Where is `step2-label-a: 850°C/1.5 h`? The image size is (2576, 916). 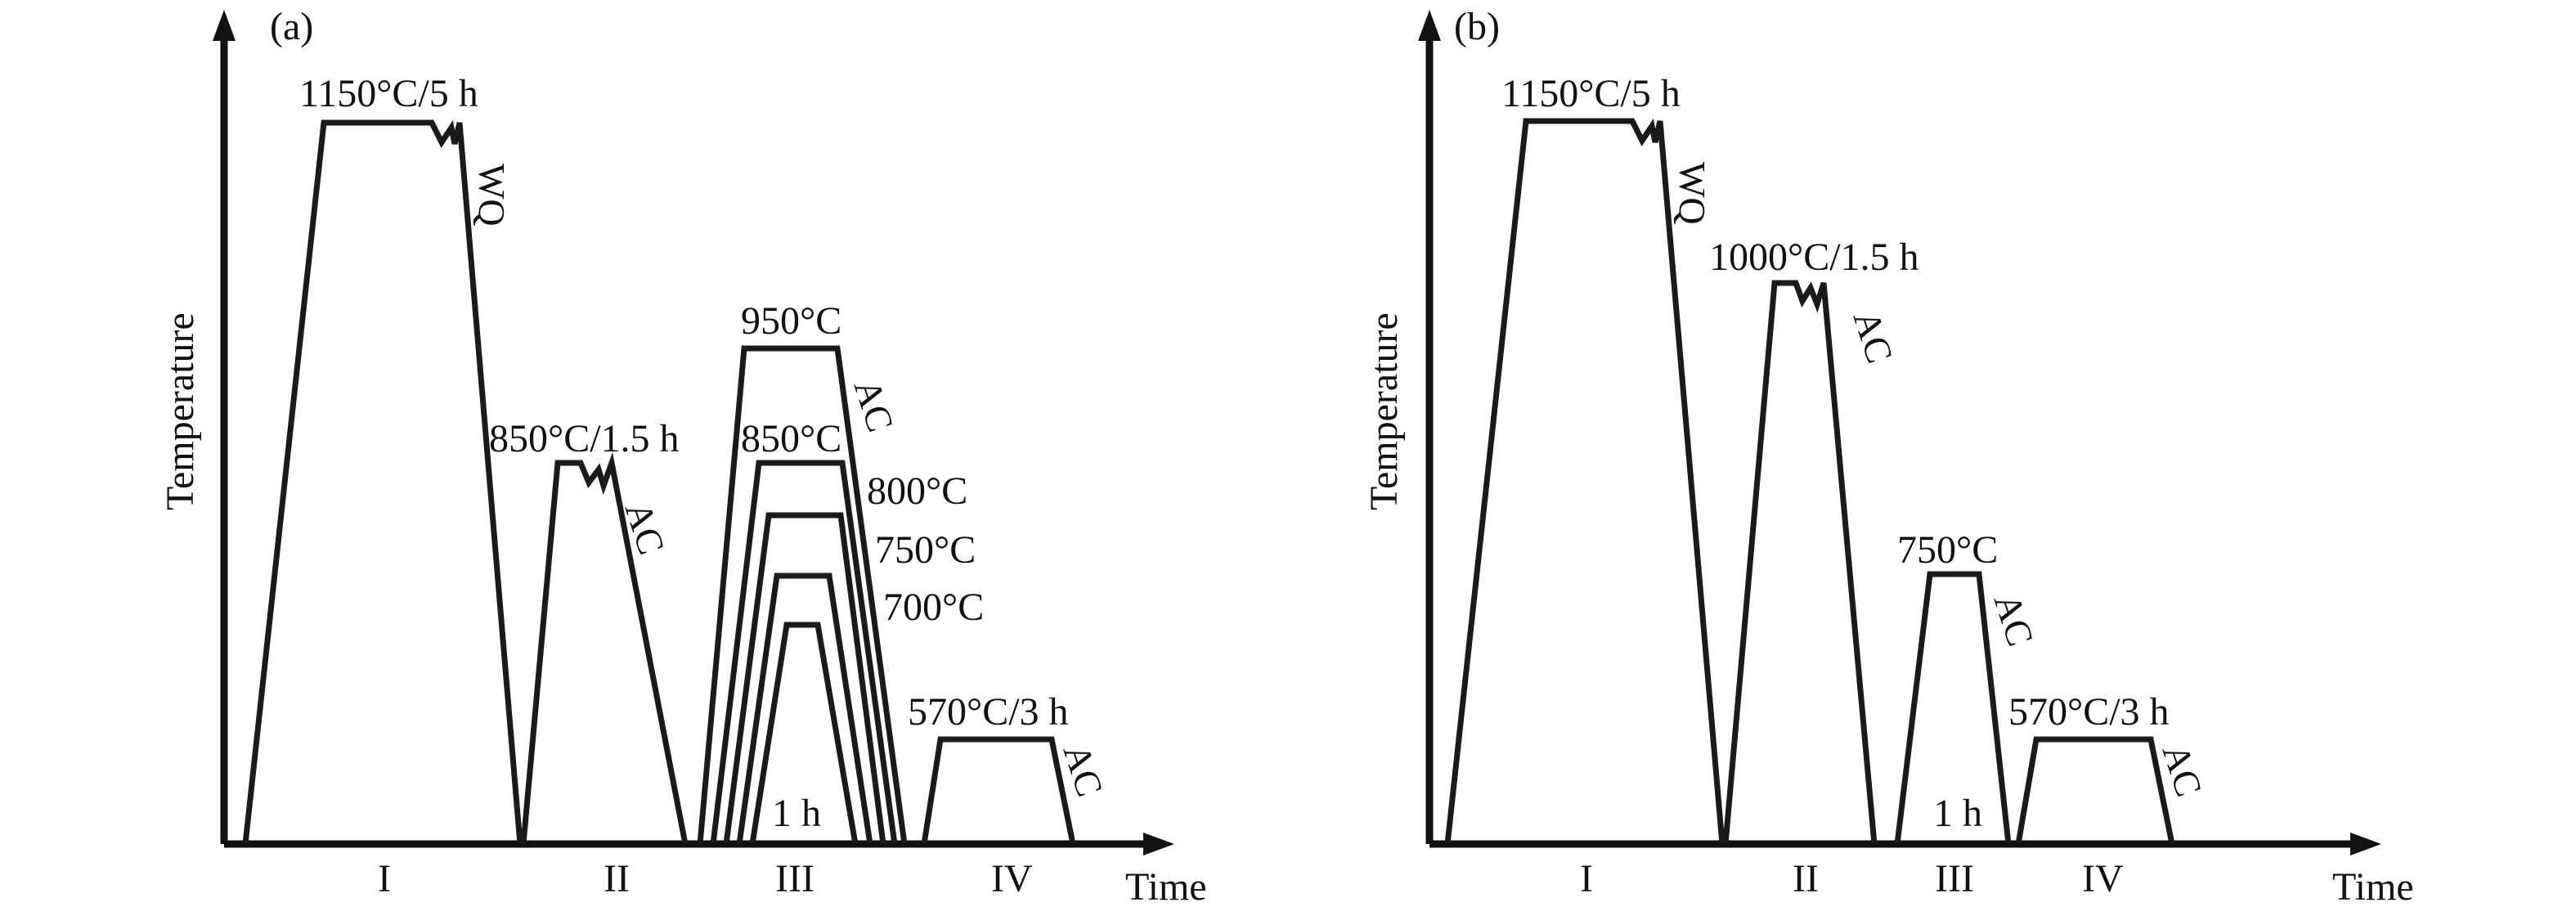 step2-label-a: 850°C/1.5 h is located at coordinates (585, 438).